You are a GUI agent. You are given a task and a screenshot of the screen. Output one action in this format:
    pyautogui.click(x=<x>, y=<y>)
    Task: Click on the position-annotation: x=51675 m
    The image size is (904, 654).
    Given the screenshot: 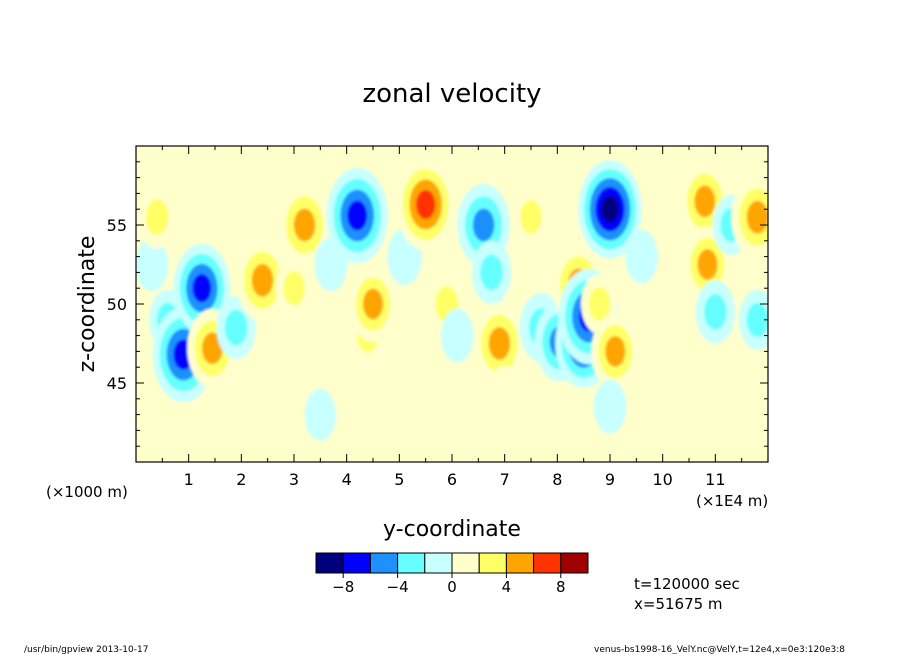 What is the action you would take?
    pyautogui.click(x=678, y=604)
    